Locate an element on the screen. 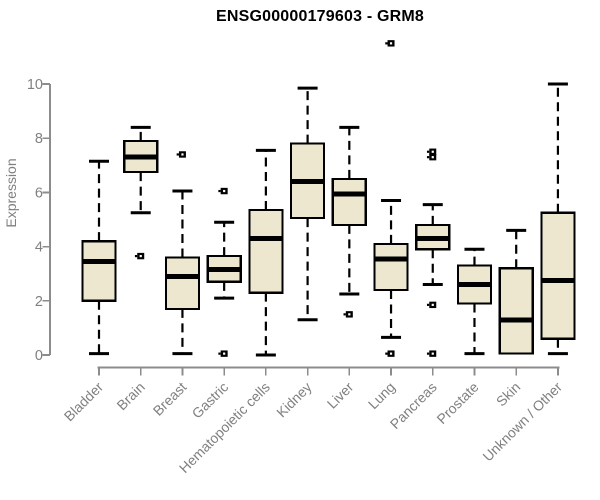 This screenshot has width=600, height=500. x-tick-label-lung: Lung is located at coordinates (381, 395).